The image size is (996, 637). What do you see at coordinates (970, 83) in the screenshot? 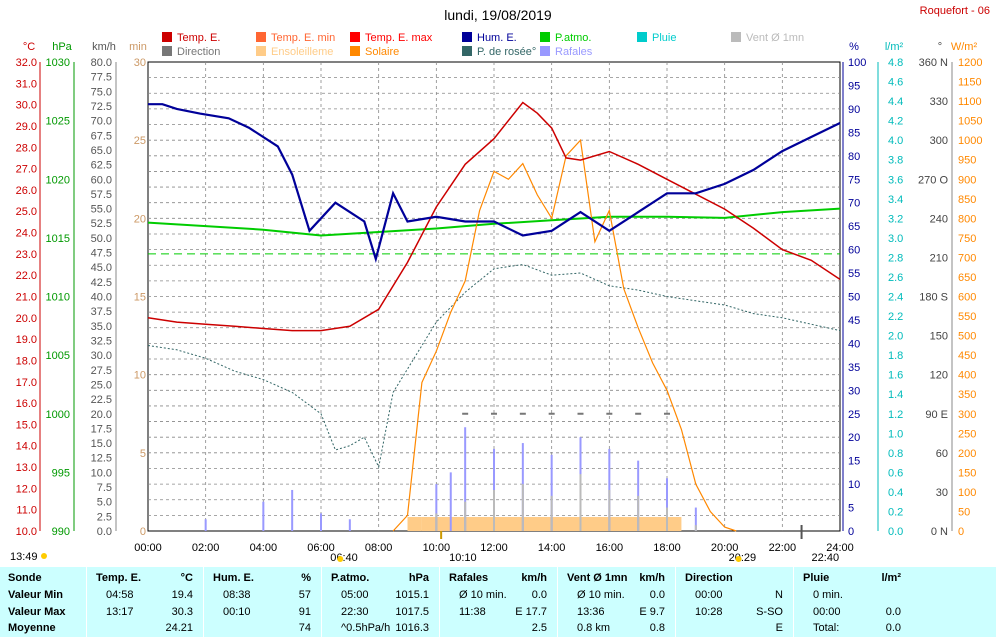
I see `solar-tick: 1150` at bounding box center [970, 83].